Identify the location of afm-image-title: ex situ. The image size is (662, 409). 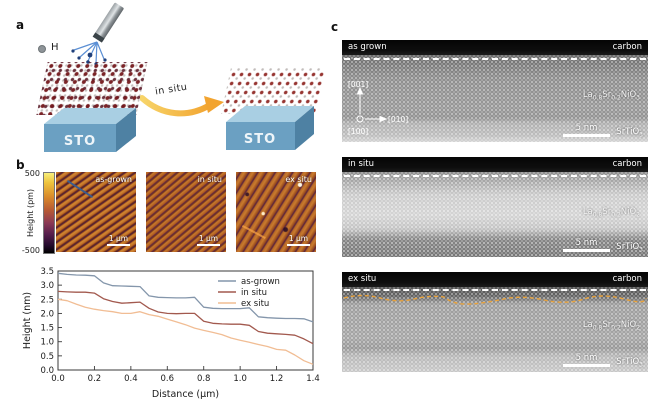
(298, 179).